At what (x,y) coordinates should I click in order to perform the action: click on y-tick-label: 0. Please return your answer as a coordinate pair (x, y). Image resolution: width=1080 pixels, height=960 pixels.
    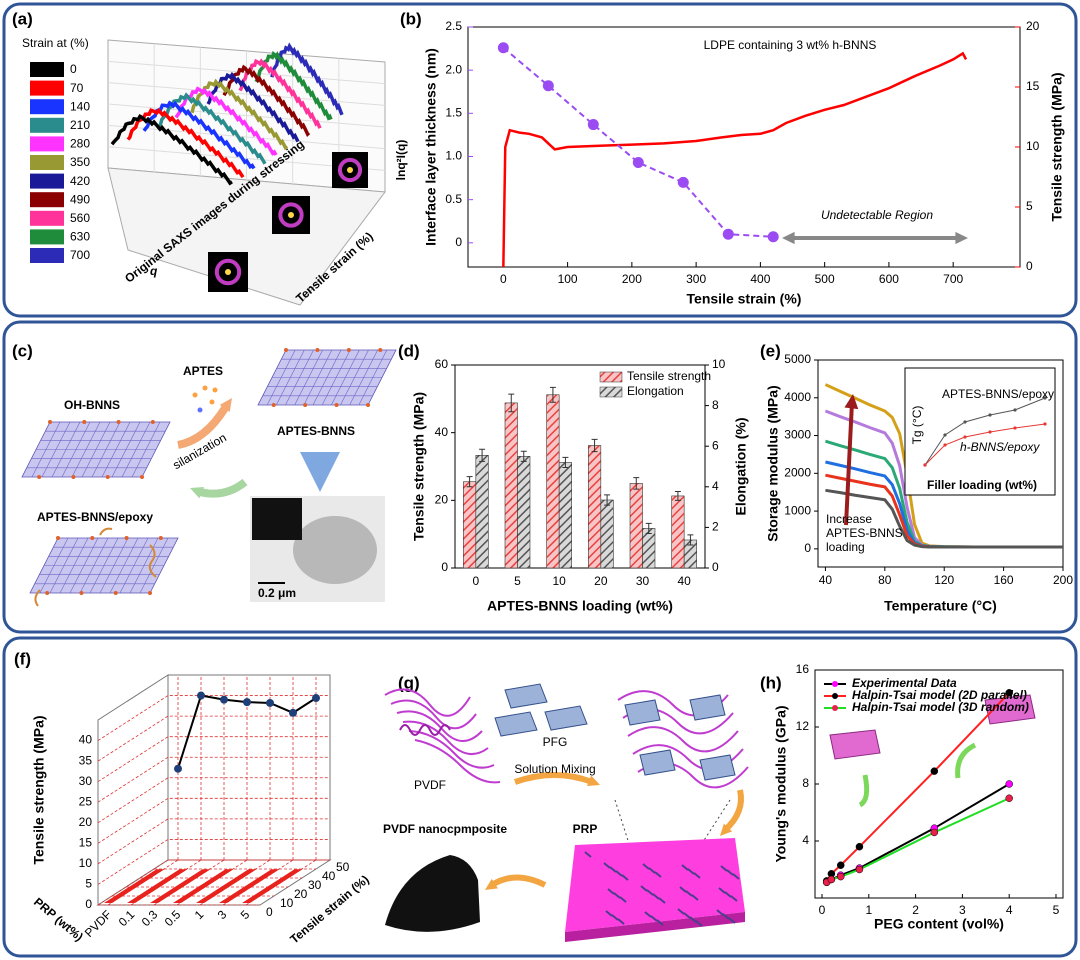
    Looking at the image, I should click on (444, 567).